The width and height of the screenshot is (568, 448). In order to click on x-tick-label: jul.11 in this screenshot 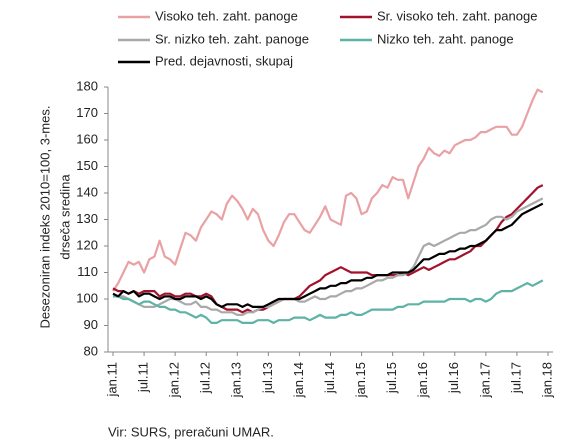, I will do `click(143, 377)`.